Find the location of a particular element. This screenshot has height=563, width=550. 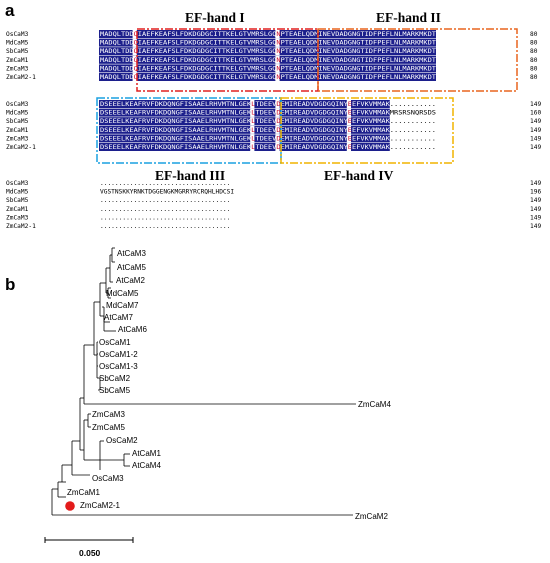

tree-leaf-label: OsCaM1-2 is located at coordinates (118, 354).